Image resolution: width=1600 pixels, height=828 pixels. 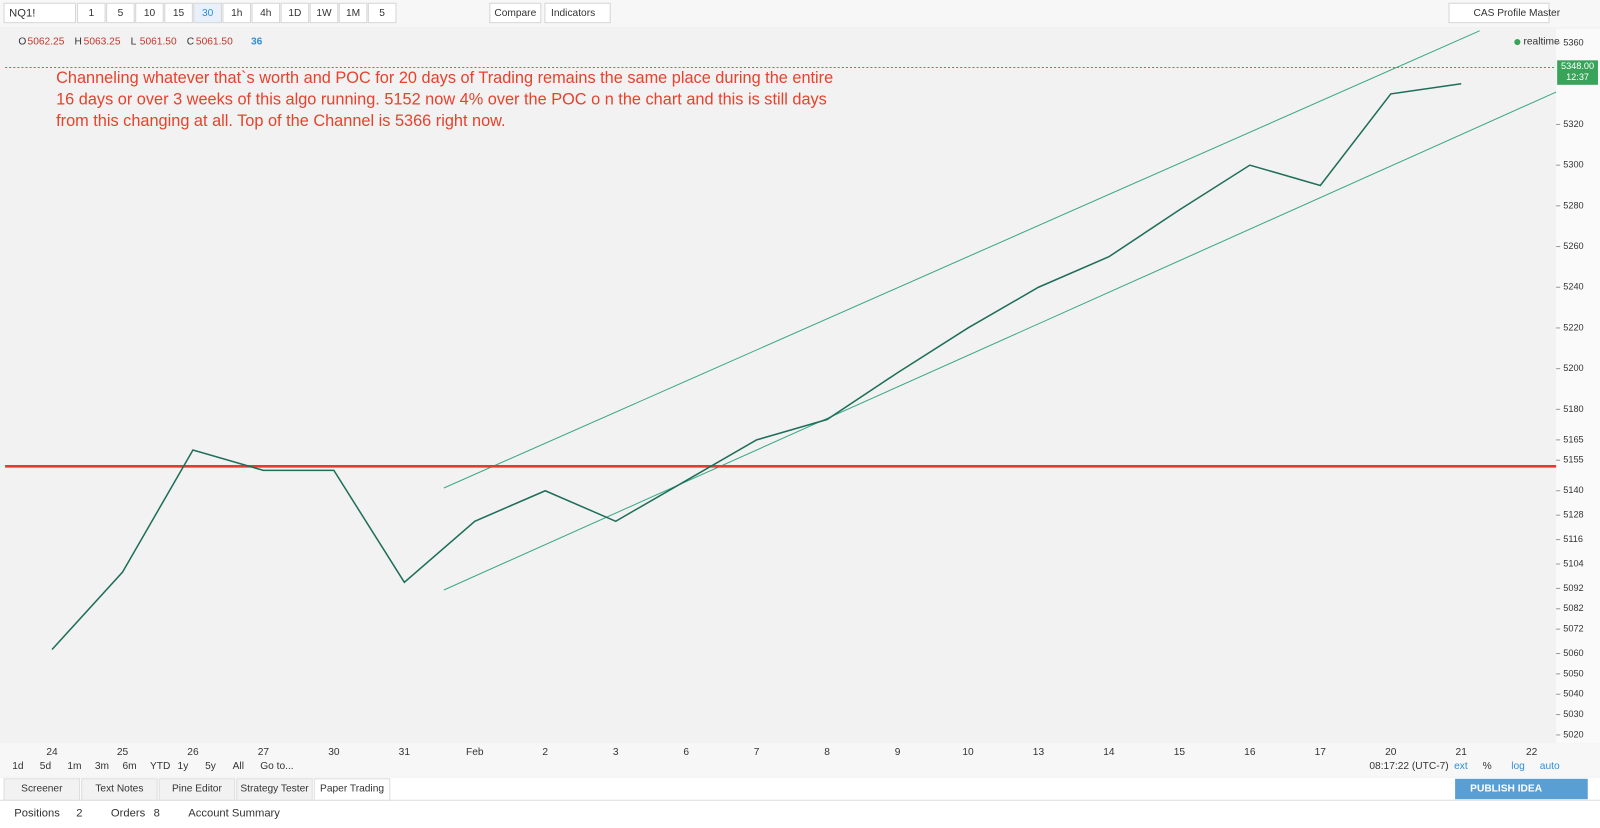 I want to click on layout-label: CAS Profile Master, so click(x=1516, y=13).